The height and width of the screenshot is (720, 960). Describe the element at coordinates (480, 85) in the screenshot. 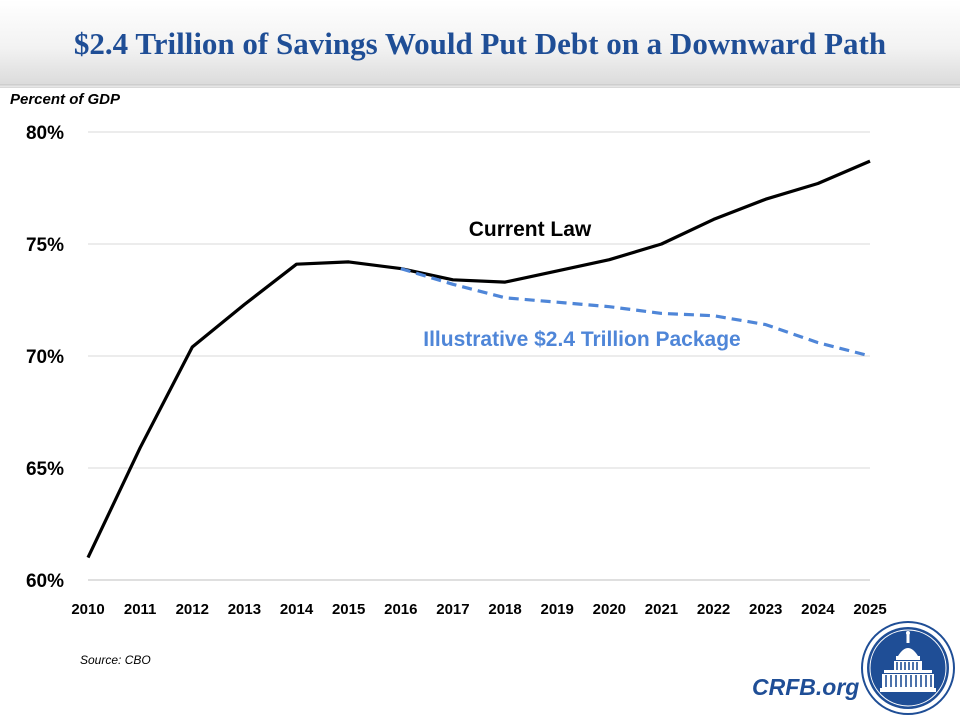

I see `title-divider` at that location.